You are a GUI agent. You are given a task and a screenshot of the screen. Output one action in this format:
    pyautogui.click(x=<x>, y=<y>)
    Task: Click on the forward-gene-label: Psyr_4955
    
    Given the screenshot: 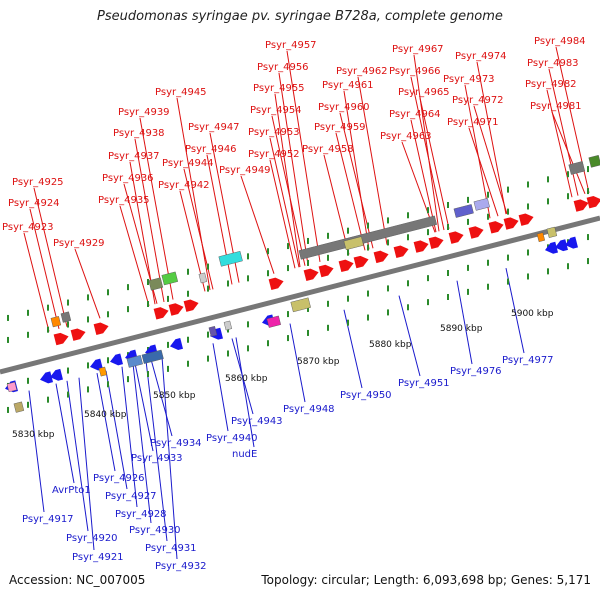 What is the action you would take?
    pyautogui.click(x=279, y=88)
    